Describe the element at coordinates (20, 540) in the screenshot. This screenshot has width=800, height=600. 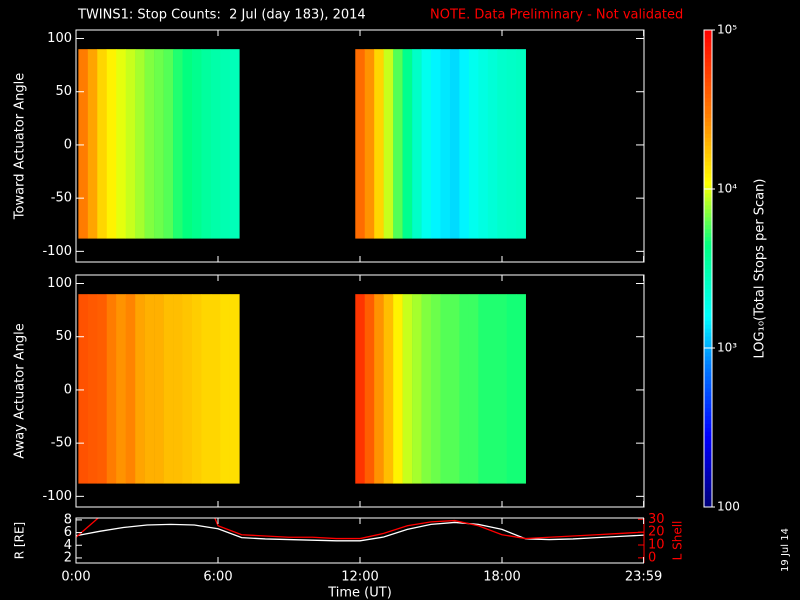
I see `y-axis-label: R [RE]` at that location.